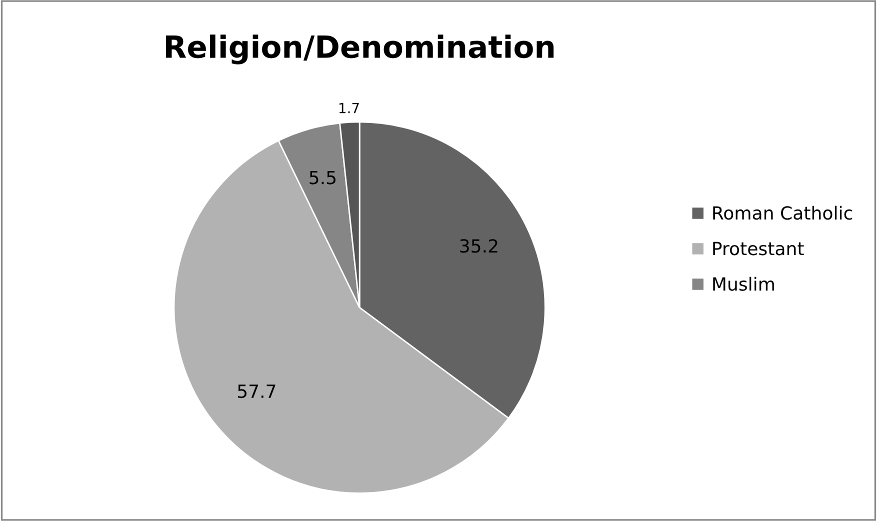 This screenshot has width=877, height=521. I want to click on legend-label: Roman Catholic, so click(782, 213).